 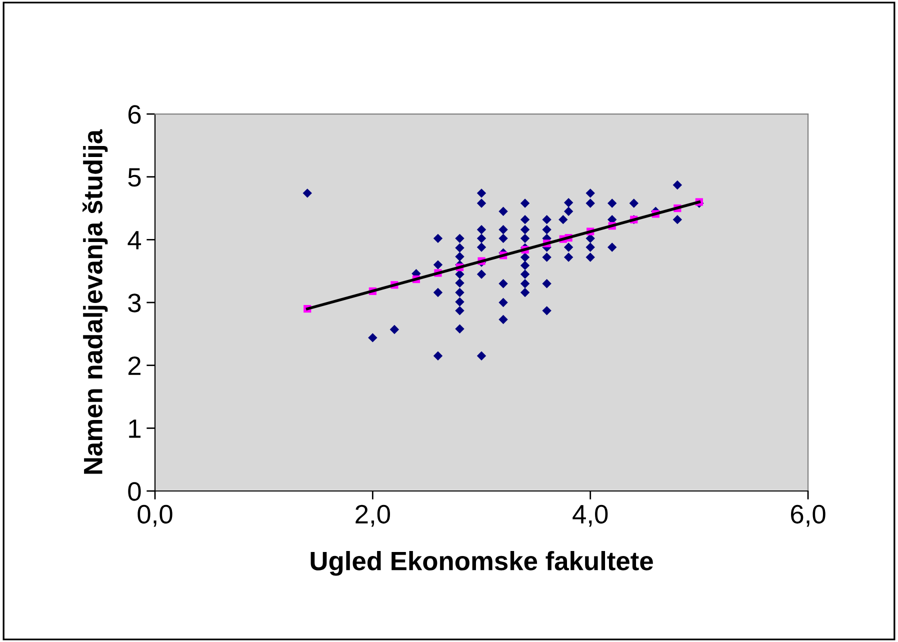 What do you see at coordinates (95, 301) in the screenshot?
I see `y-axis-title: Namen nadaljevanja študija` at bounding box center [95, 301].